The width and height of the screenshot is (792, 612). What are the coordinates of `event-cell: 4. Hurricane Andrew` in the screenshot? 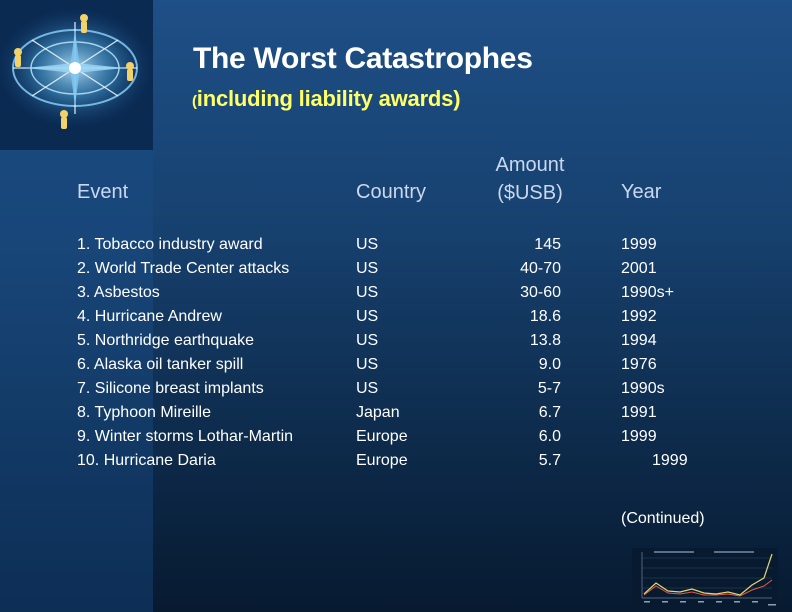 It's located at (149, 316).